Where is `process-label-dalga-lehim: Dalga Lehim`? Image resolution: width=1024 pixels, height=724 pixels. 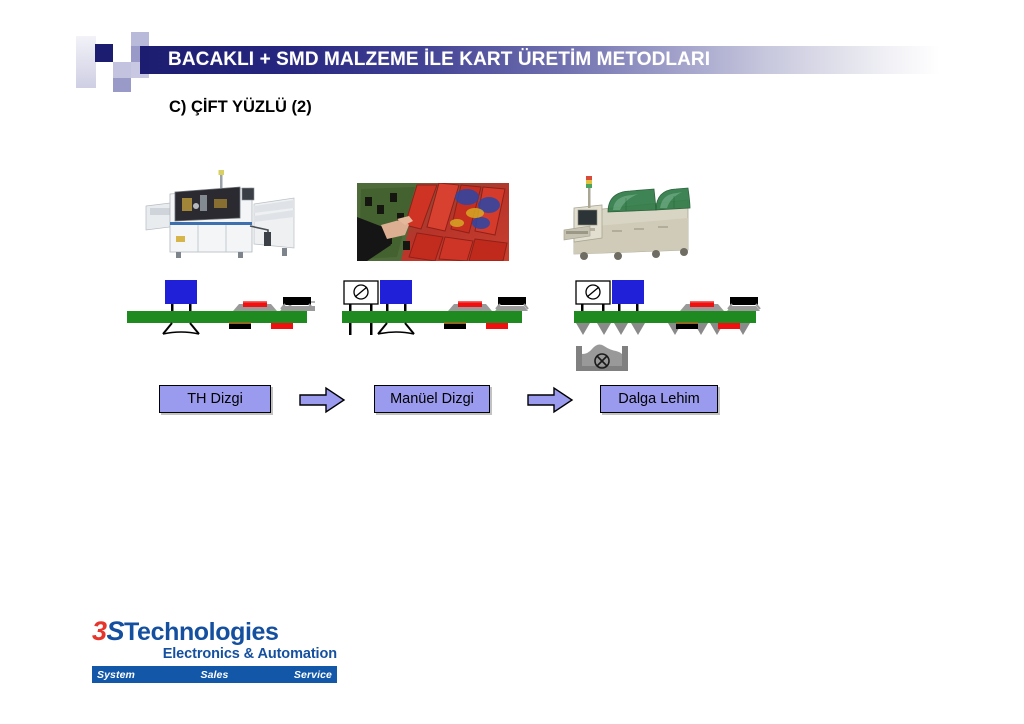 process-label-dalga-lehim: Dalga Lehim is located at coordinates (659, 399).